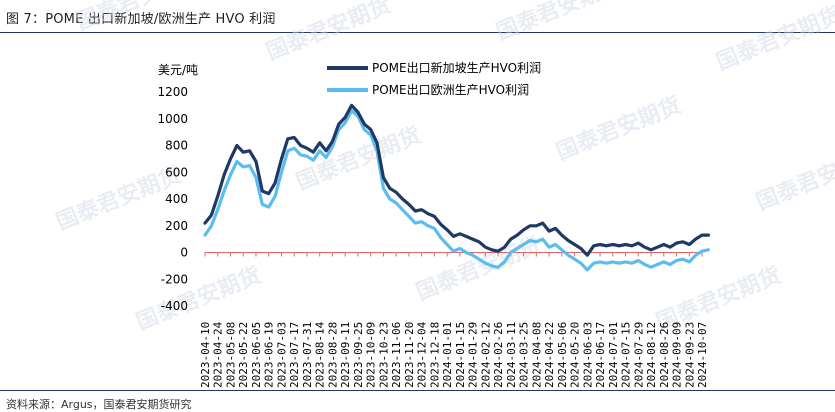 This screenshot has height=412, width=835. Describe the element at coordinates (269, 355) in the screenshot. I see `x-tick-label: 2023-06-19` at that location.